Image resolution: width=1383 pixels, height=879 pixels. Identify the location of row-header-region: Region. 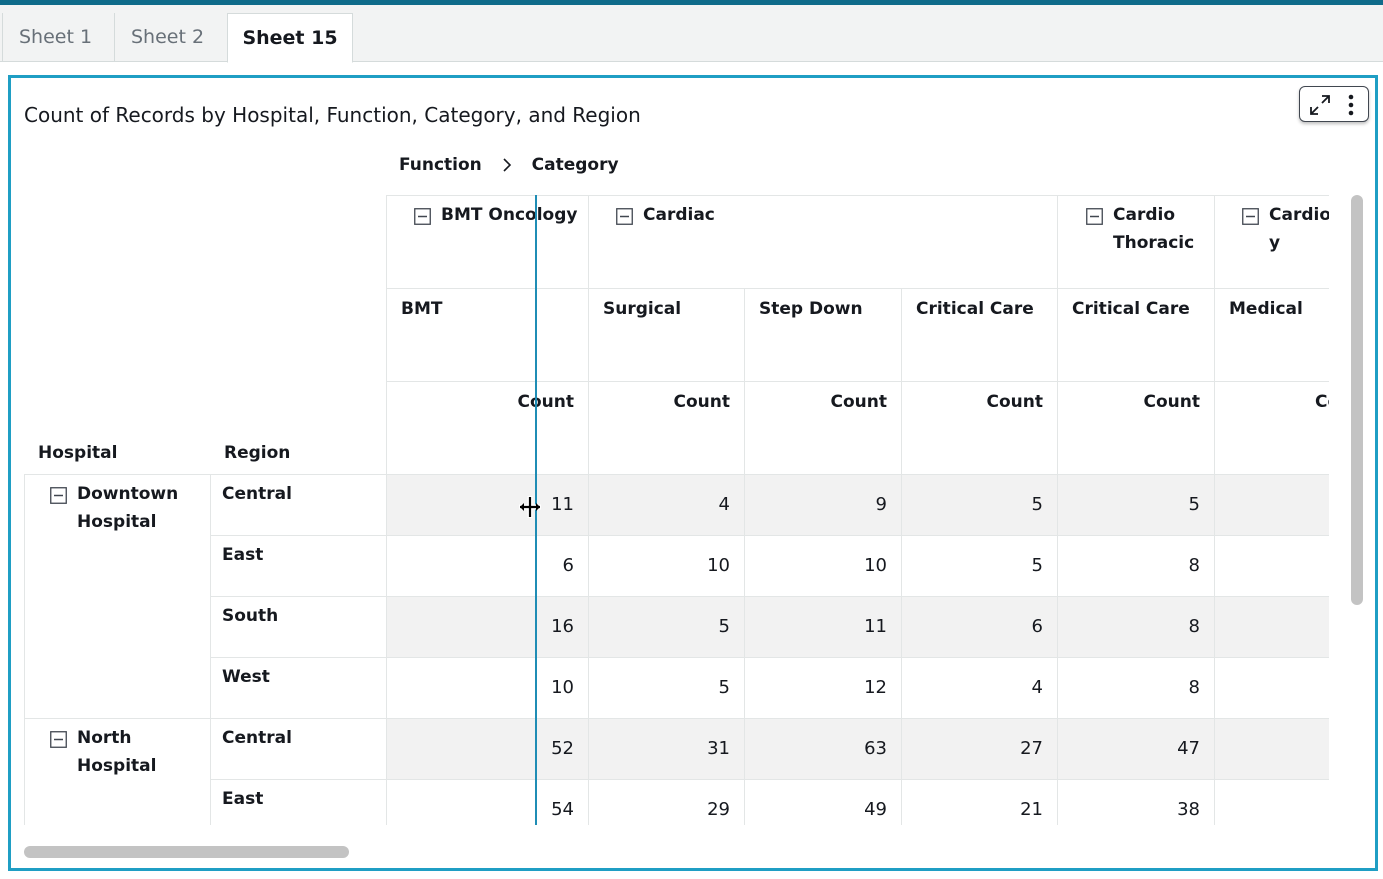
(257, 453).